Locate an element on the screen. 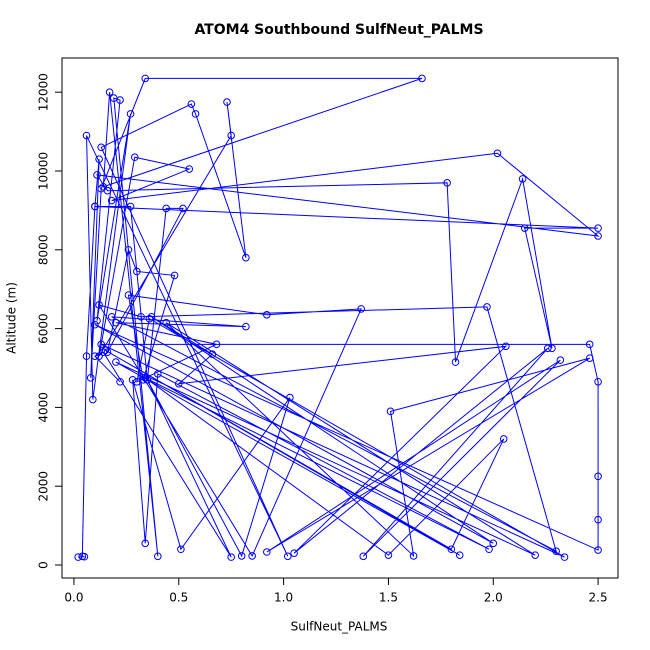 This screenshot has height=650, width=650. chart-title: ATOM4 Southbound SulfNeut_PALMS is located at coordinates (338, 30).